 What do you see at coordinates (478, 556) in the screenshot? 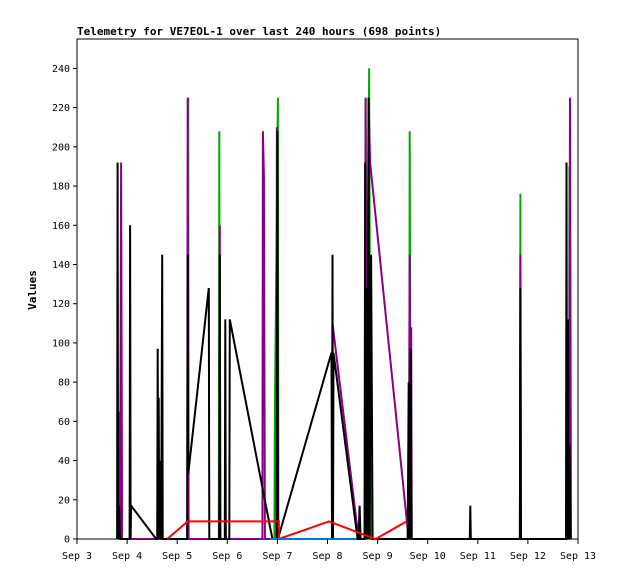
I see `x-tick-label: Sep 11` at bounding box center [478, 556].